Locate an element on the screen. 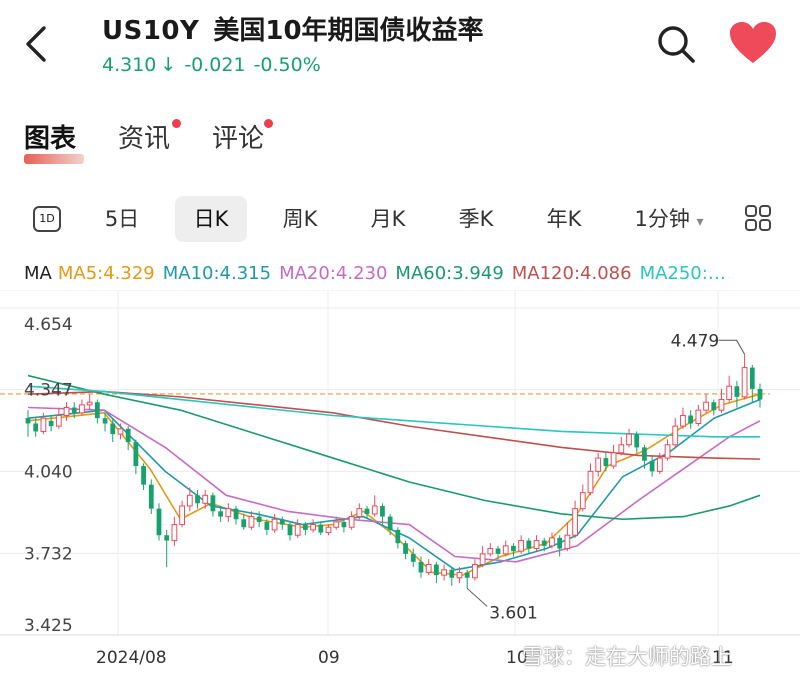  x-tick-label: 2024/08 is located at coordinates (131, 658).